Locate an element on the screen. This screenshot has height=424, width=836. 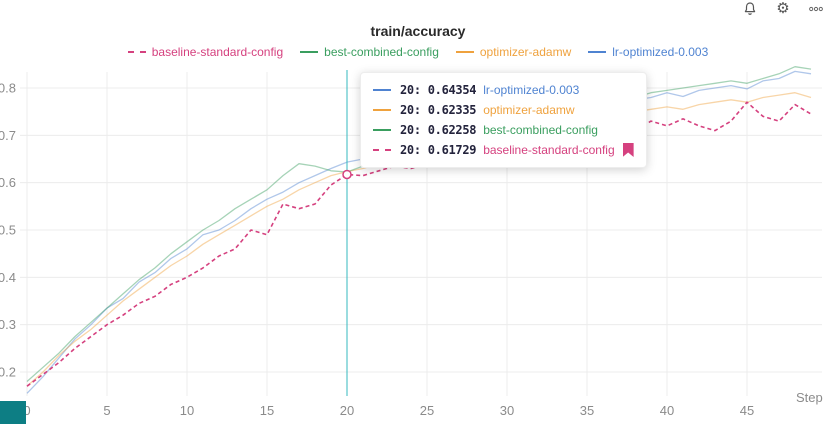
panel-toolbar: ⚙ is located at coordinates (783, 9).